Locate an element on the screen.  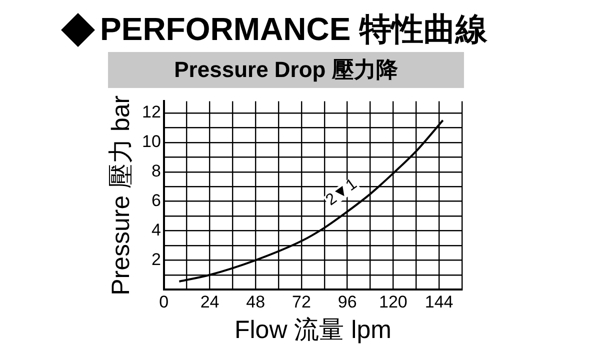
x-tick-label: 48 is located at coordinates (256, 302).